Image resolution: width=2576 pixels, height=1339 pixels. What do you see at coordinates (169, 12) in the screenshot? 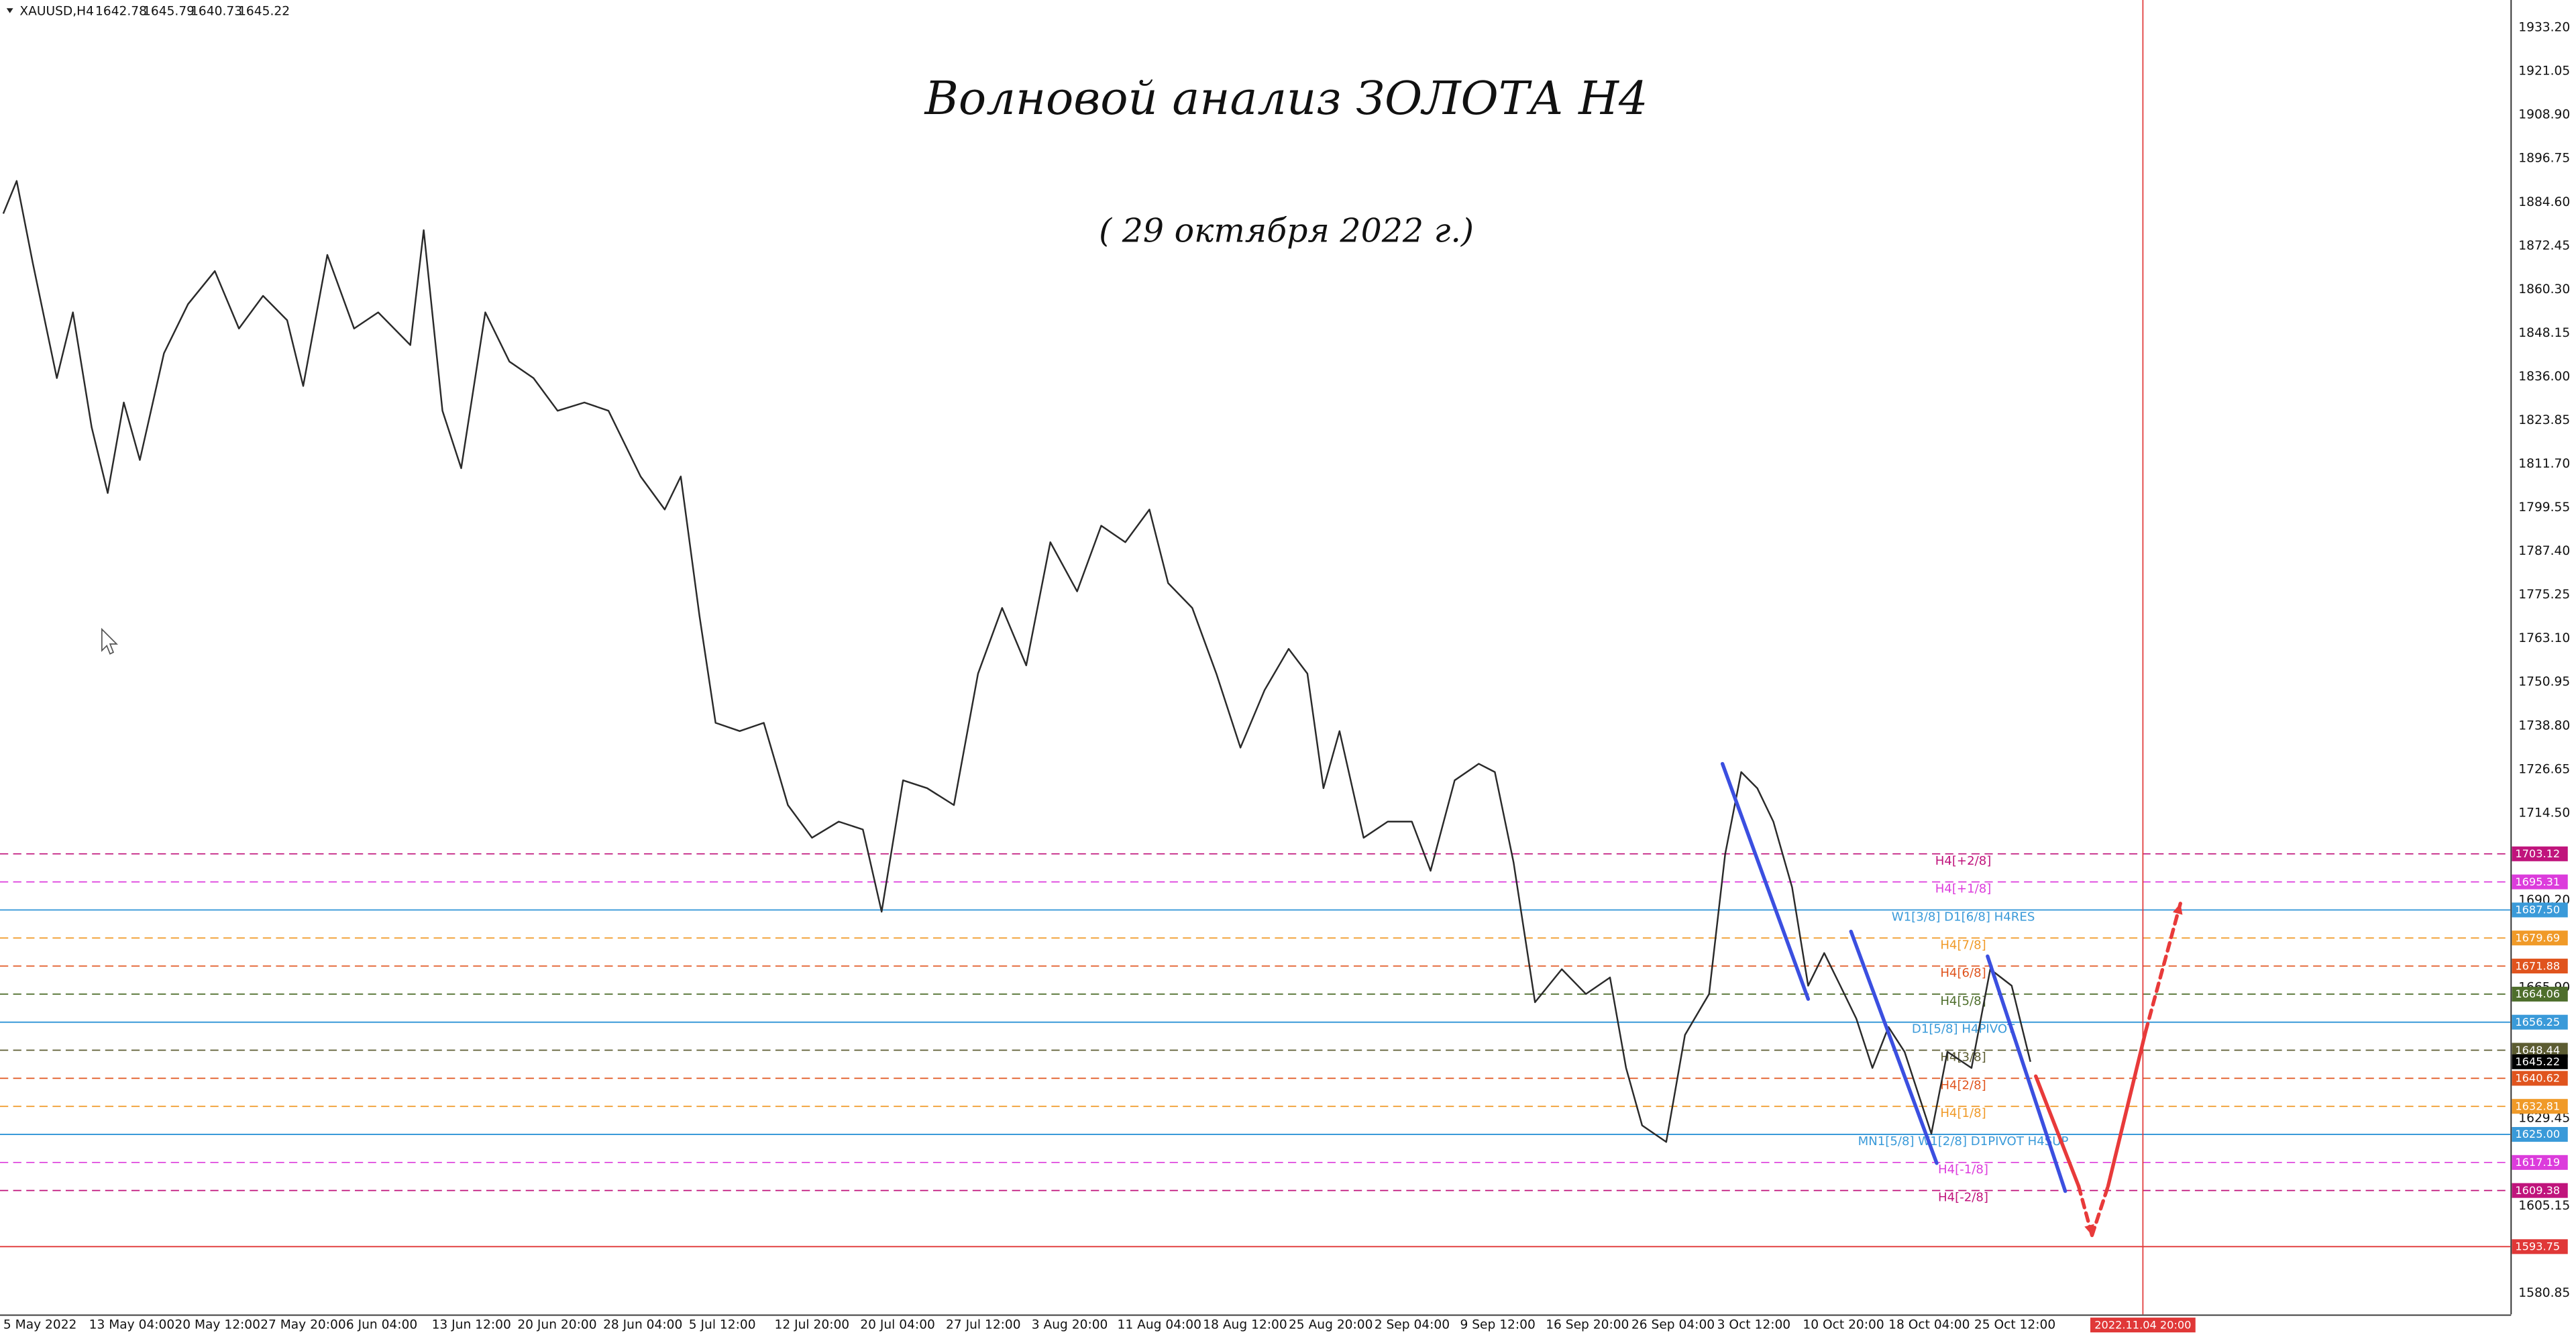
I see `high: 1645.79` at bounding box center [169, 12].